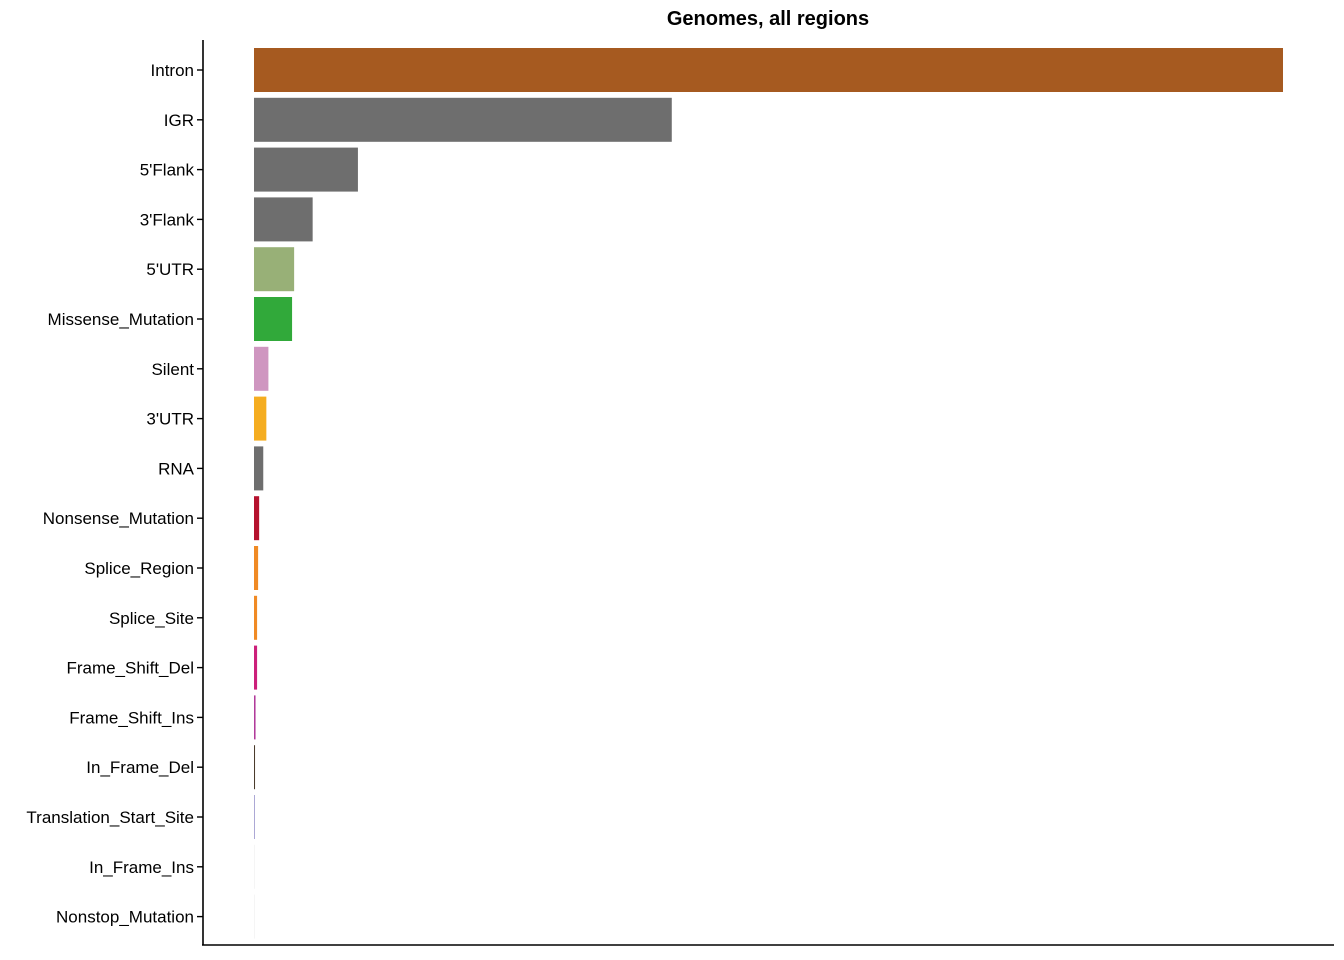  I want to click on y-tick-label: Splice_Region, so click(139, 568).